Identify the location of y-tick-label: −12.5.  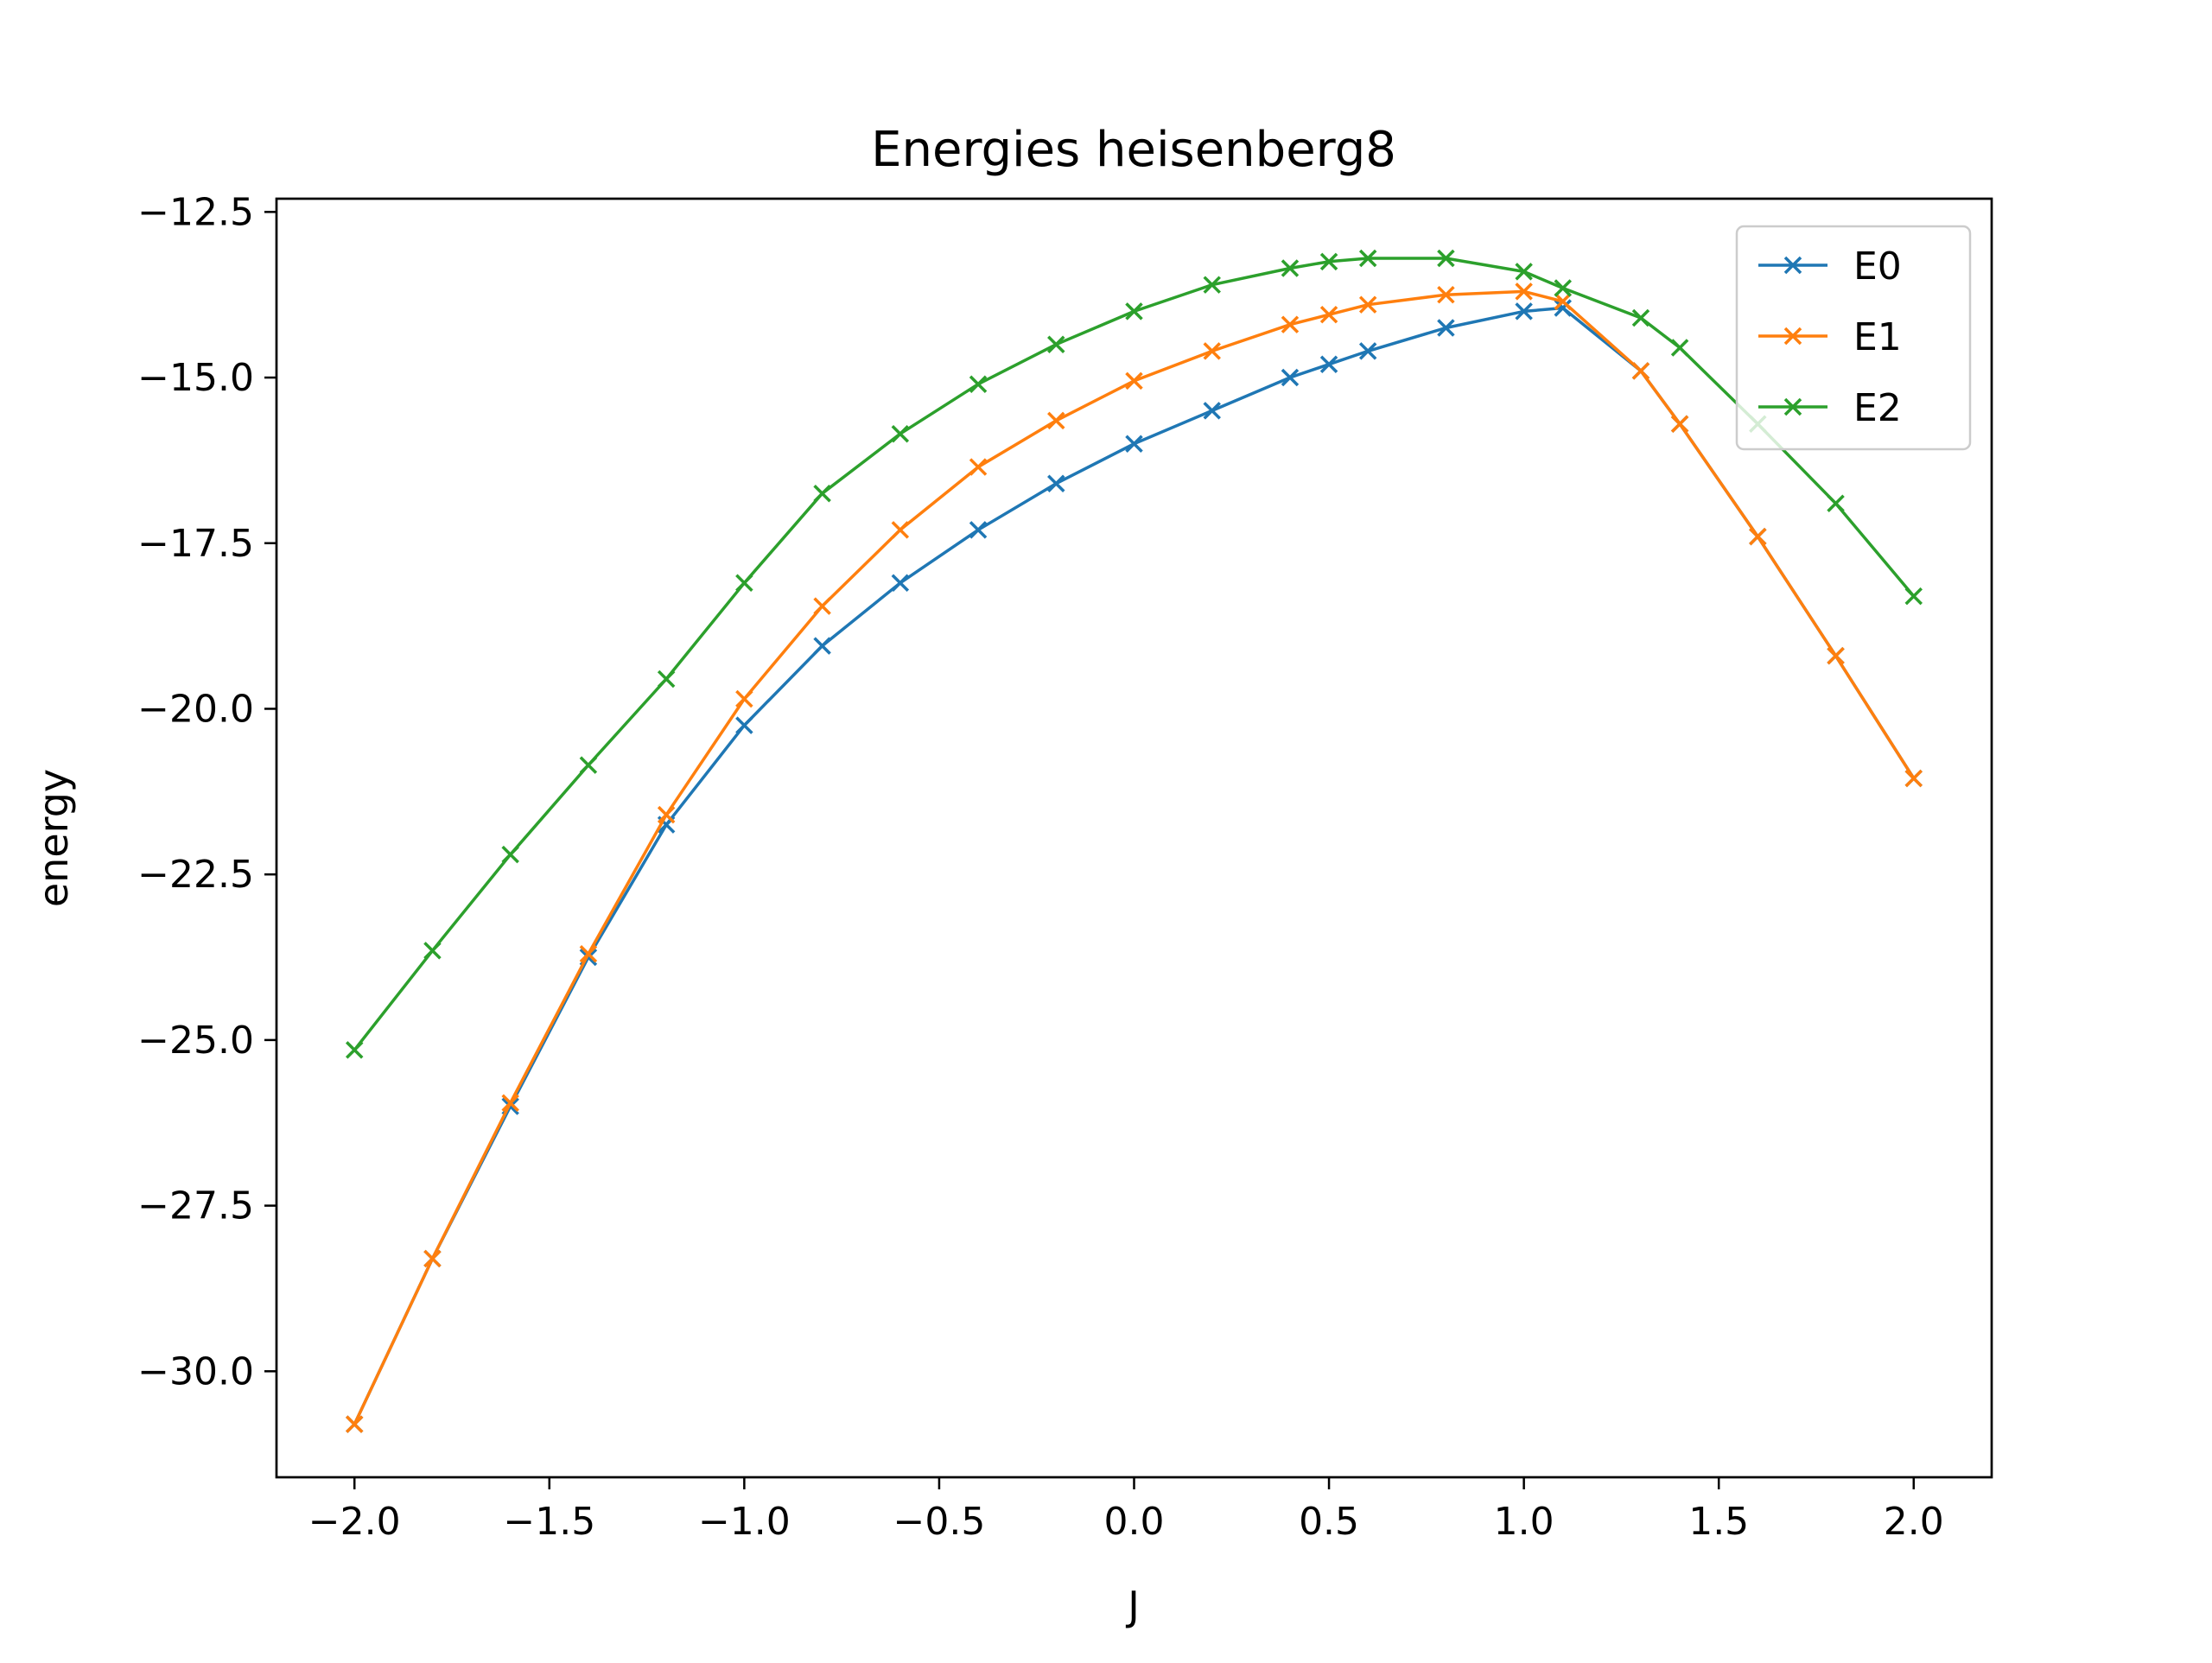
(195, 212).